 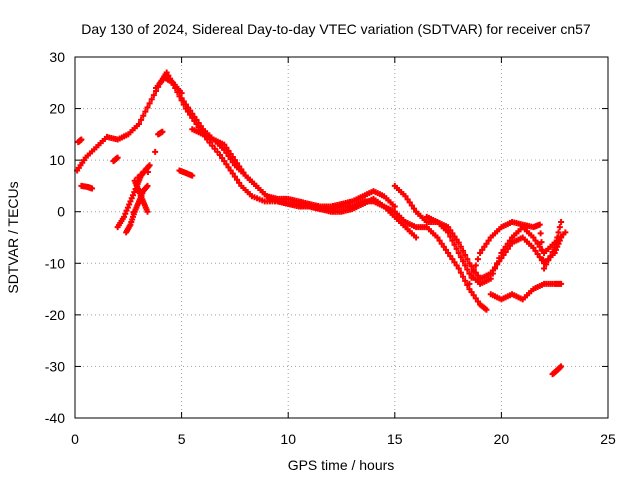 I want to click on series-track-f, so click(x=526, y=291).